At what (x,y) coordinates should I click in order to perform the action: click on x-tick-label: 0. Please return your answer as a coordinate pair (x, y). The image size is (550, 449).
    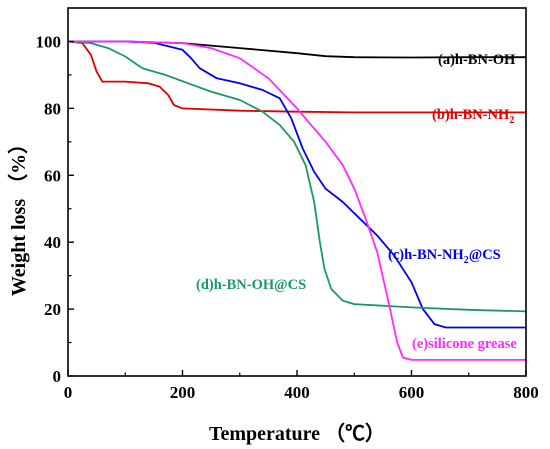
    Looking at the image, I should click on (68, 392).